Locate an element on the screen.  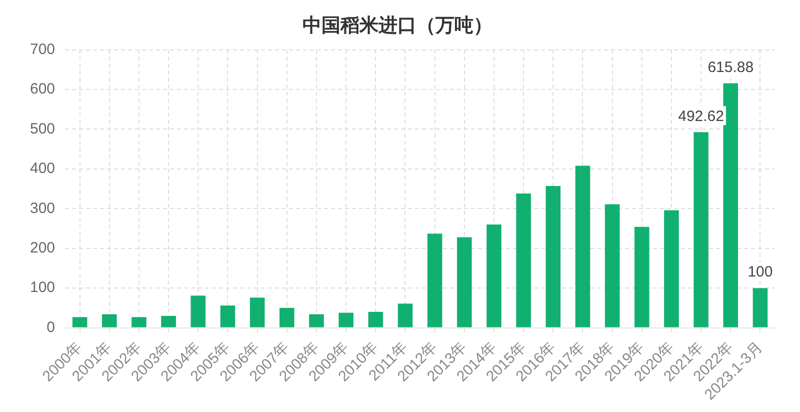
data-label: 615.88 is located at coordinates (731, 67).